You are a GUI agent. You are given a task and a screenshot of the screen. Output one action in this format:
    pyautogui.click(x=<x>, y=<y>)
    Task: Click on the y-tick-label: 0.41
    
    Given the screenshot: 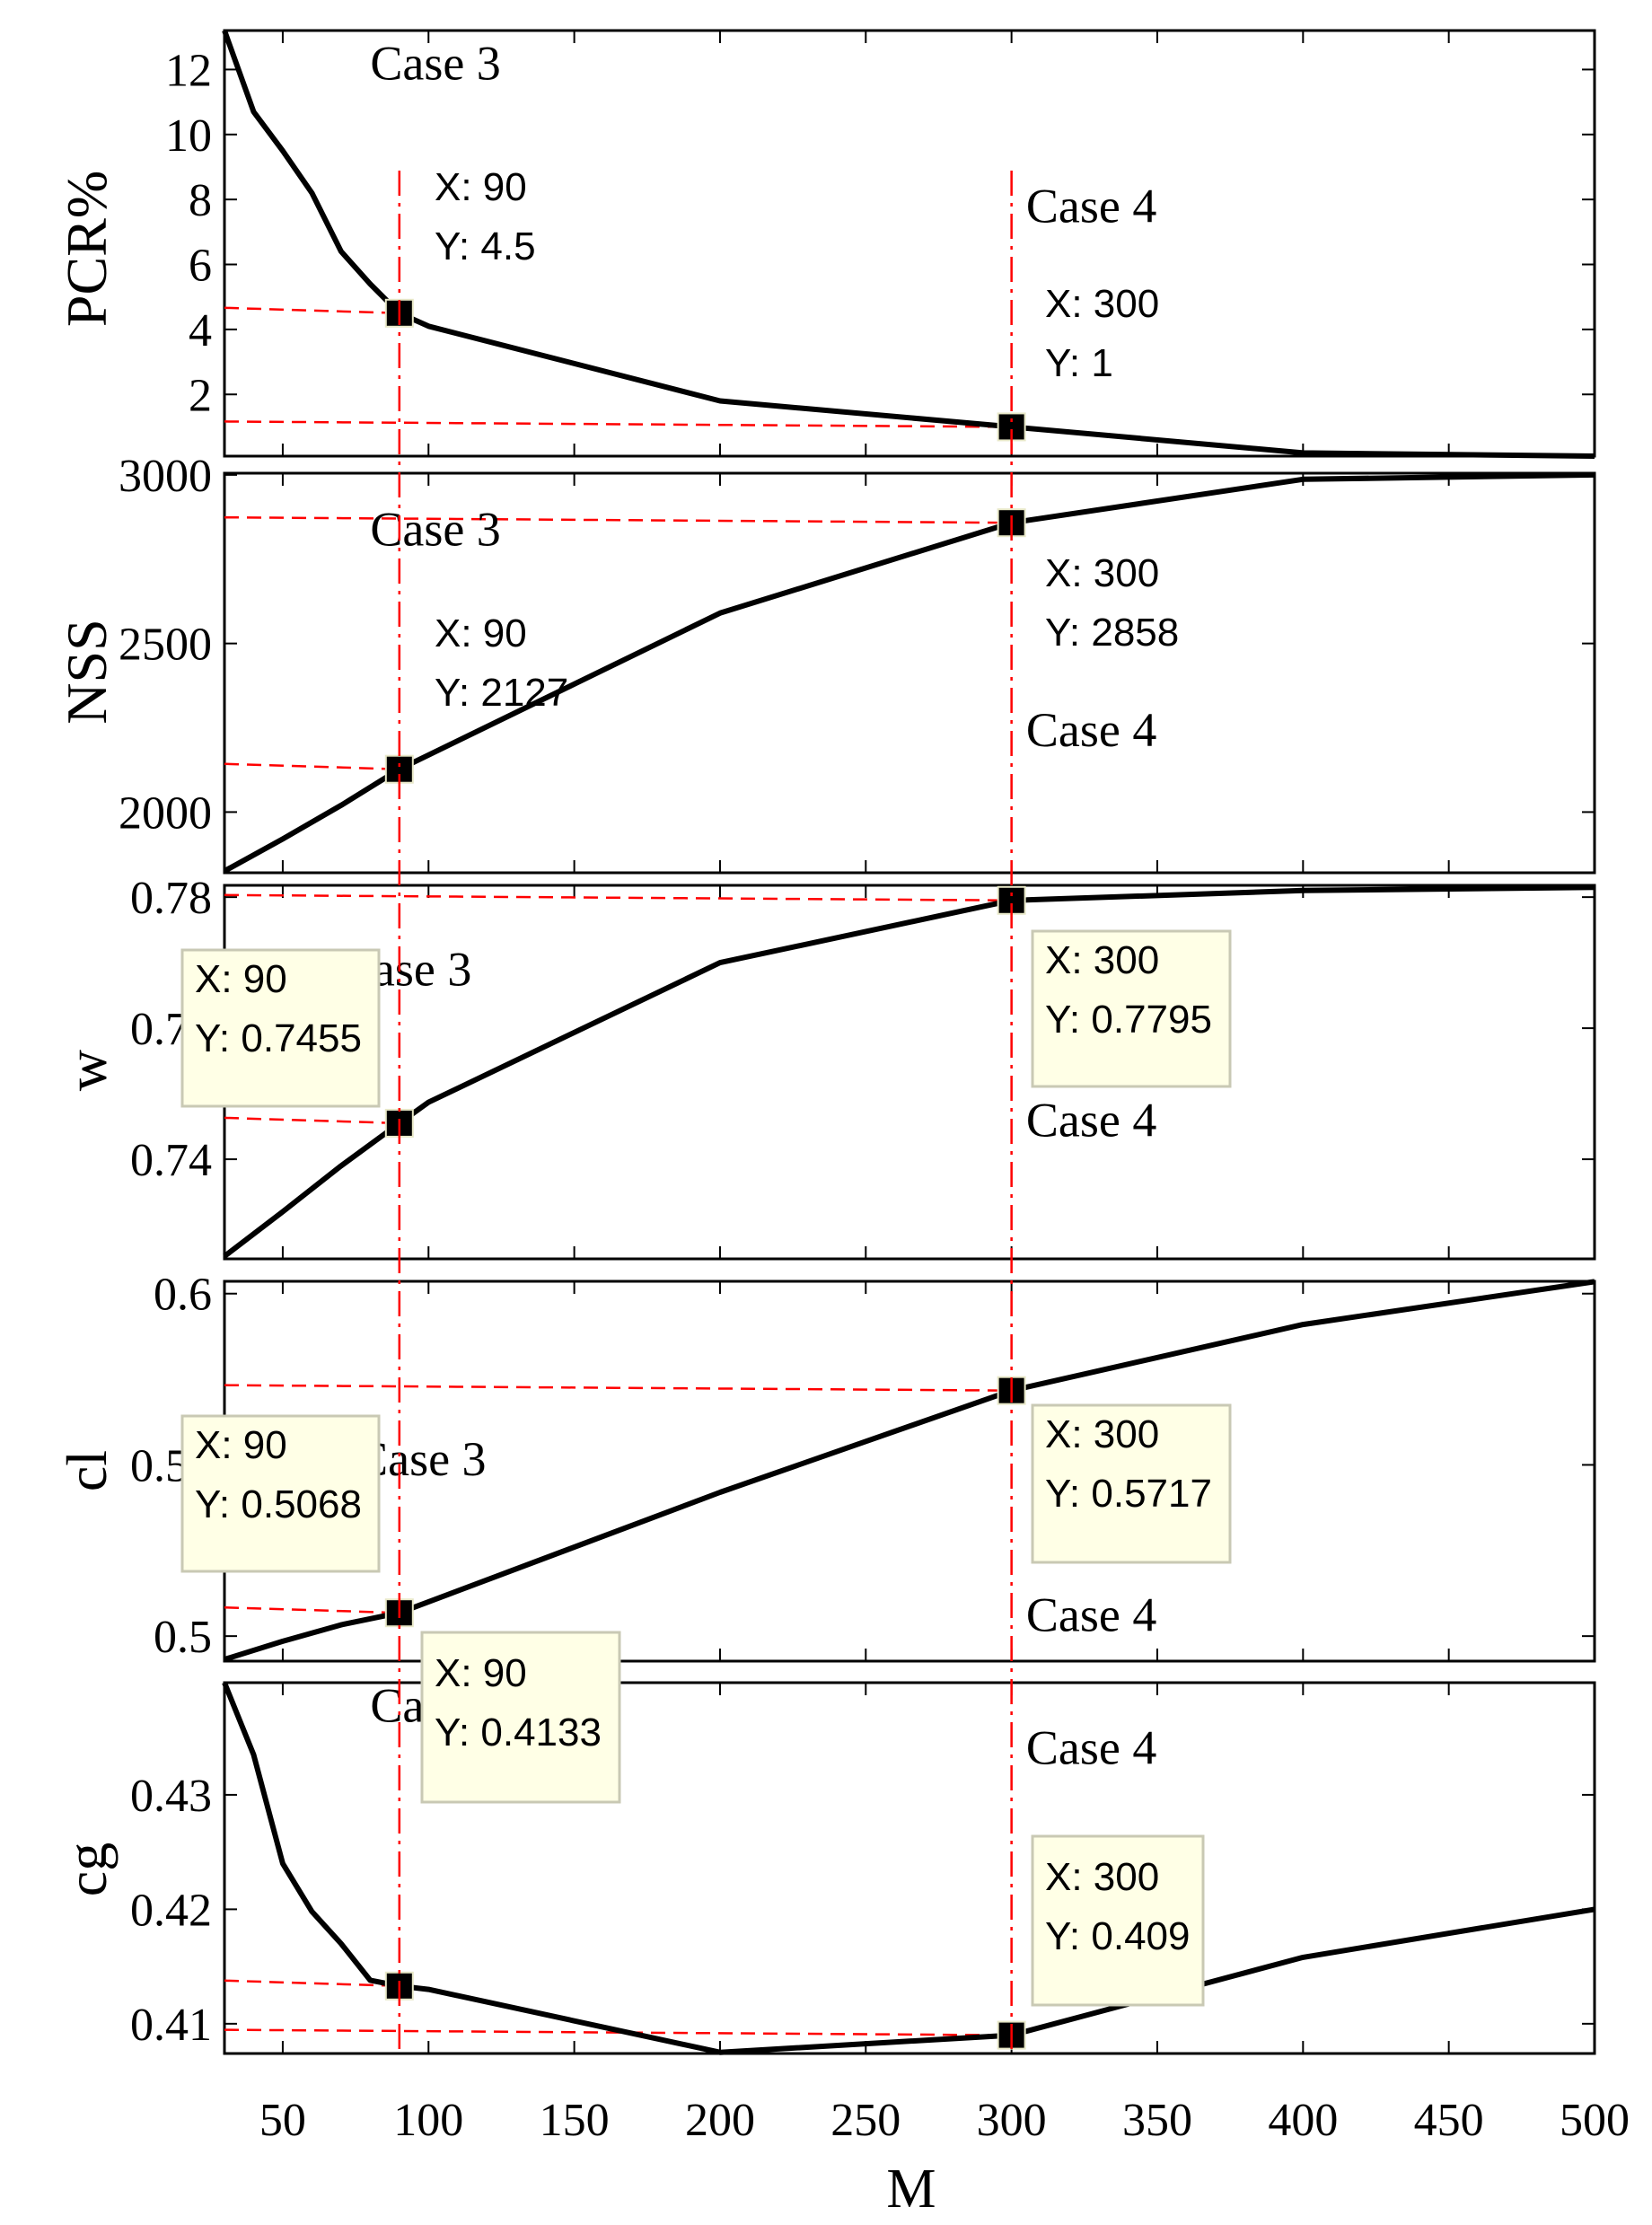 What is the action you would take?
    pyautogui.click(x=171, y=2025)
    